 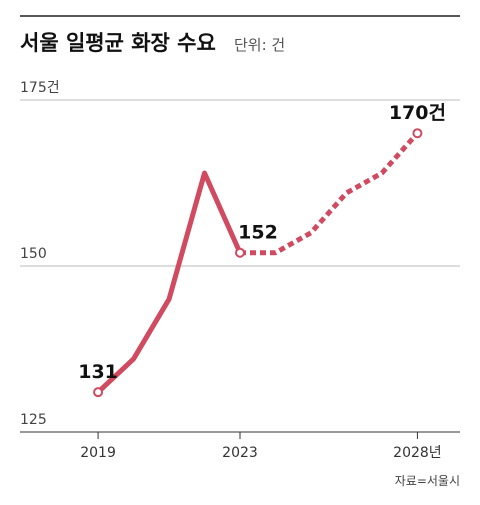 I want to click on value-label: 170건, so click(x=417, y=113).